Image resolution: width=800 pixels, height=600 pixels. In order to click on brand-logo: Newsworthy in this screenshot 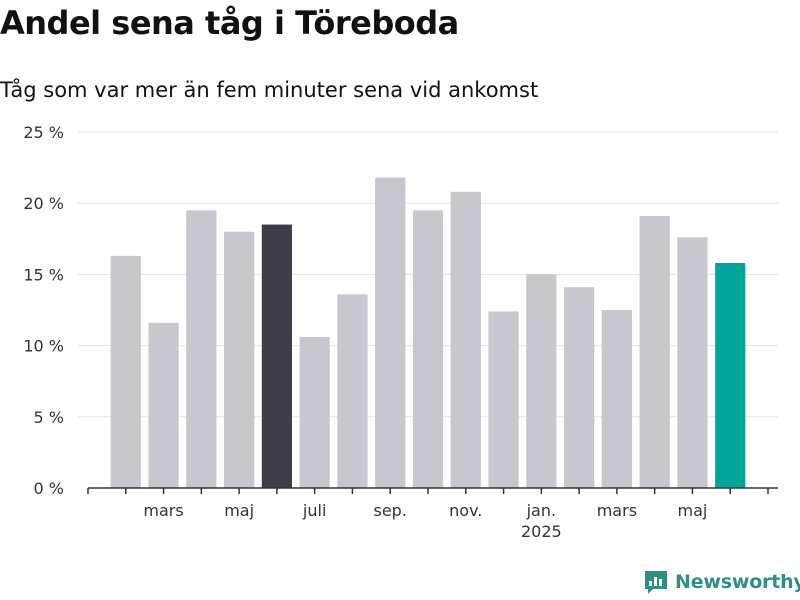, I will do `click(721, 582)`.